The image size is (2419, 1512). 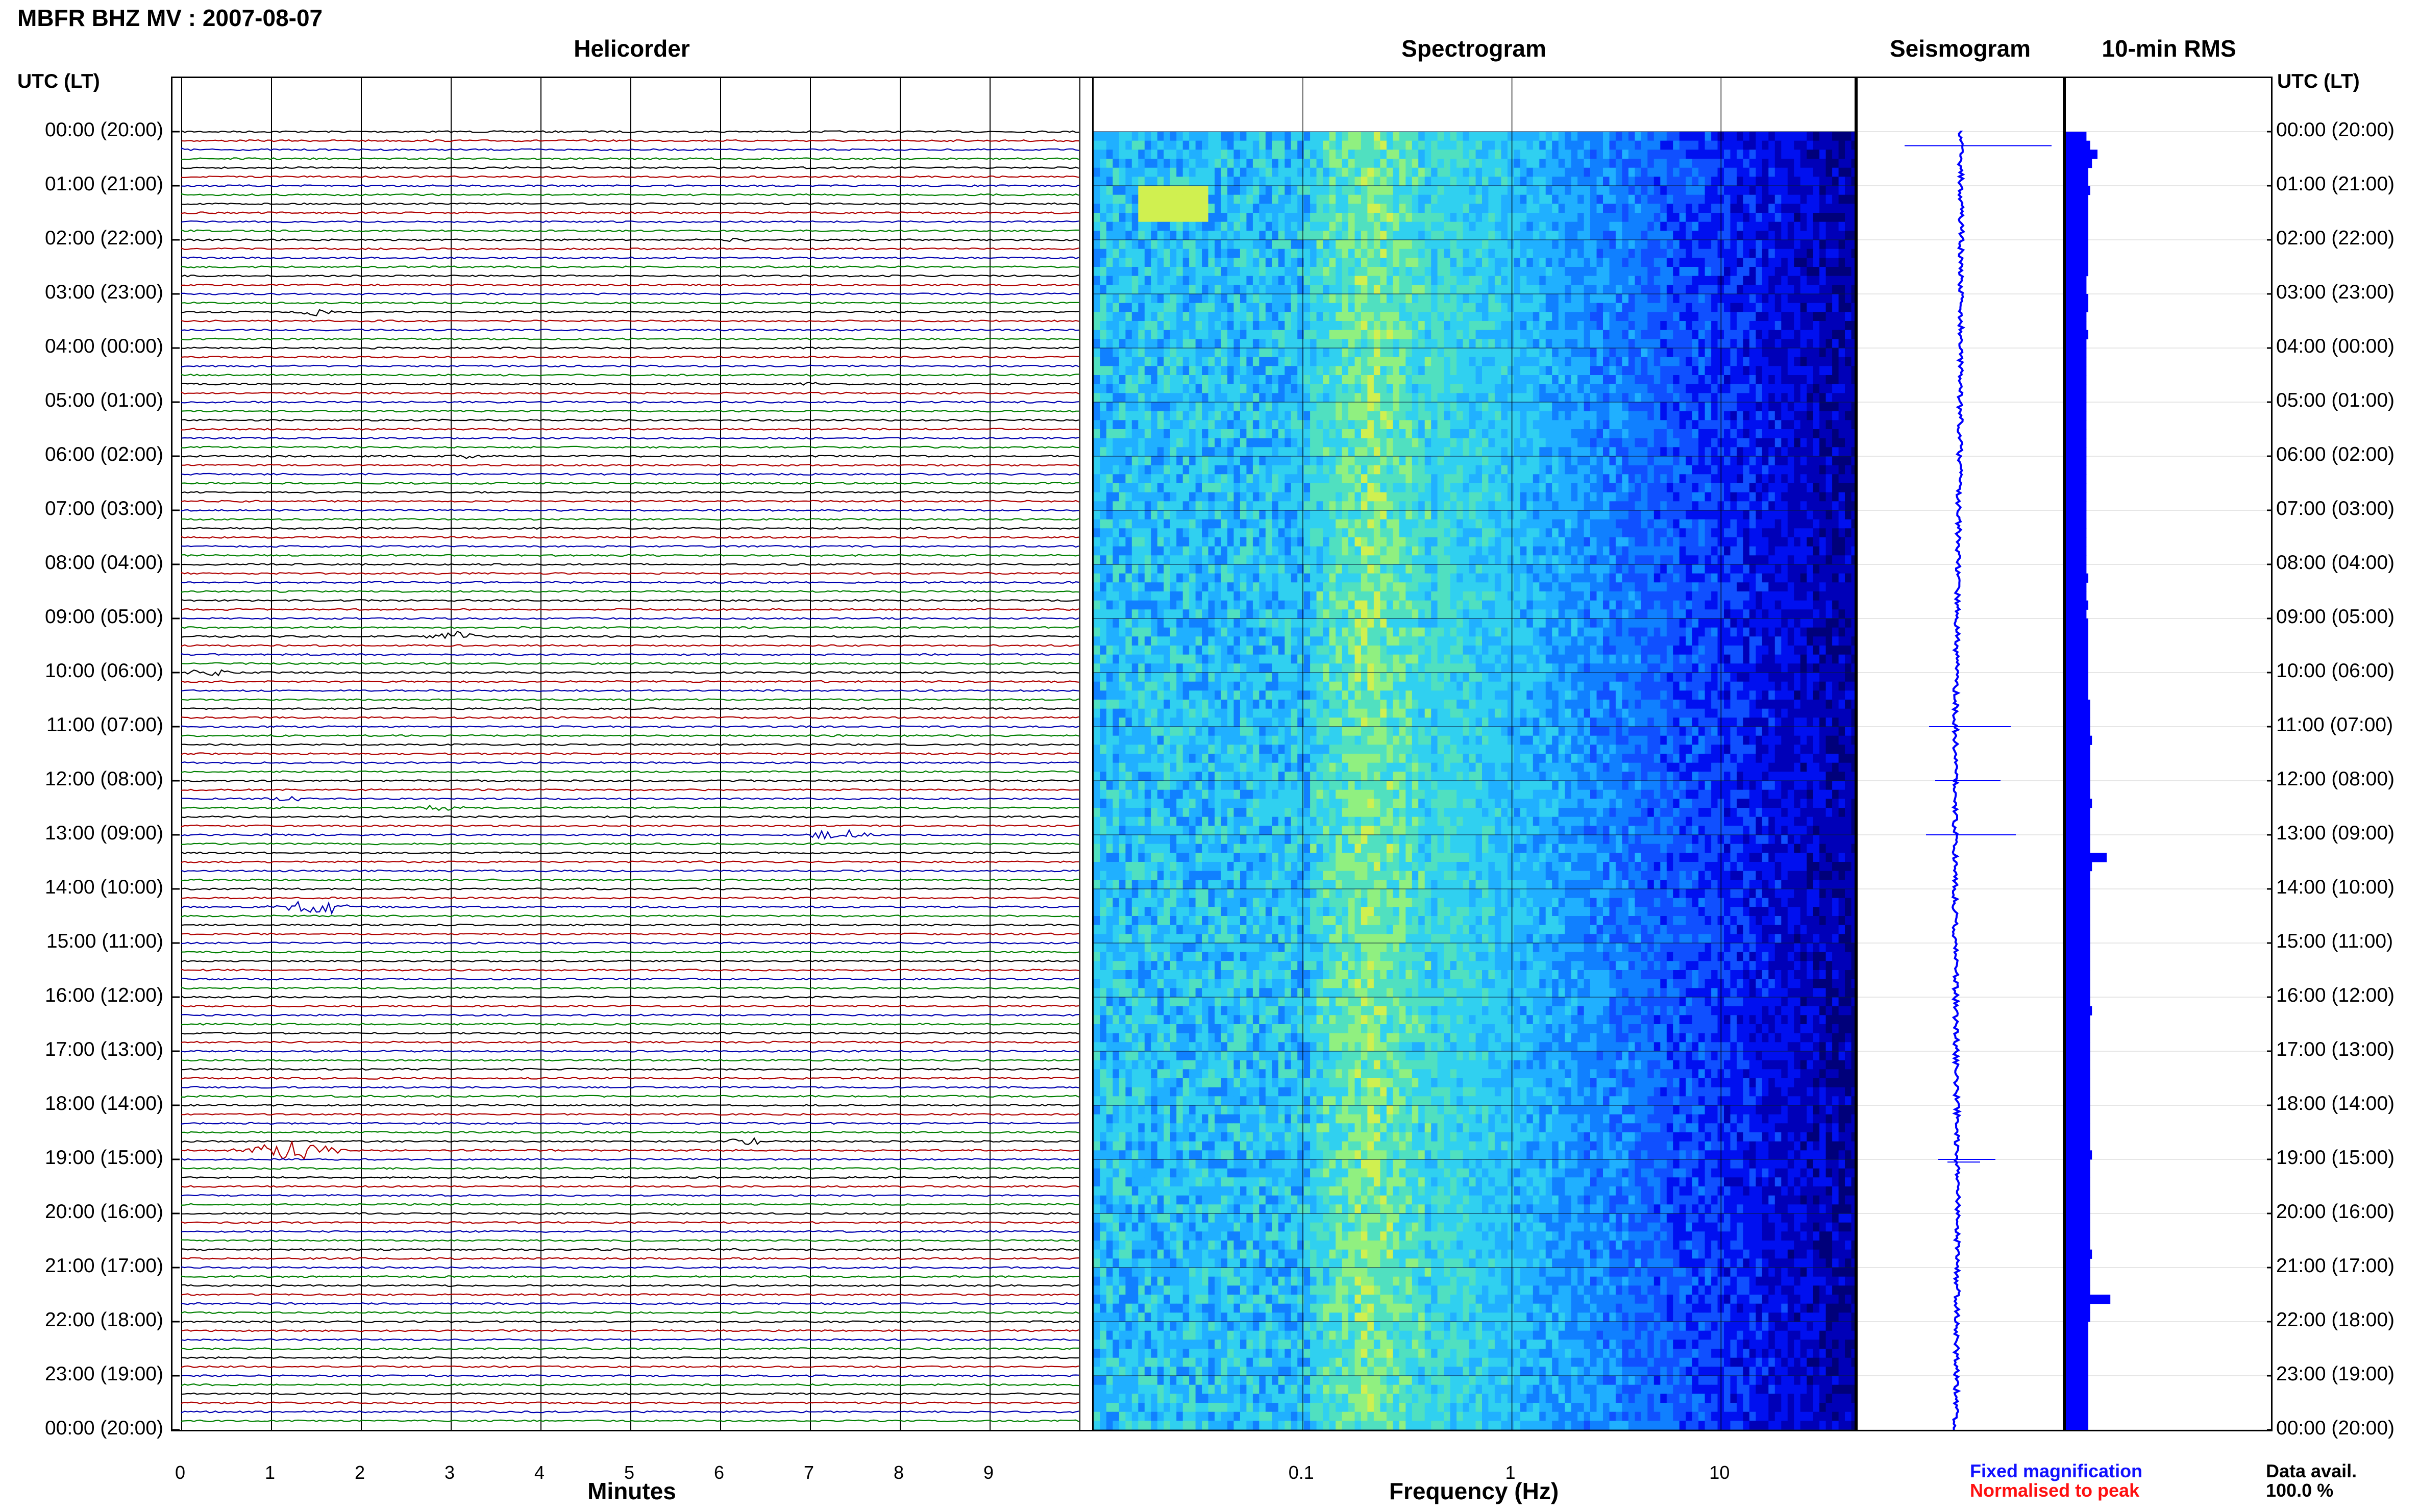 What do you see at coordinates (103, 1049) in the screenshot?
I see `time-label-left-17: 17:00 (13:00)` at bounding box center [103, 1049].